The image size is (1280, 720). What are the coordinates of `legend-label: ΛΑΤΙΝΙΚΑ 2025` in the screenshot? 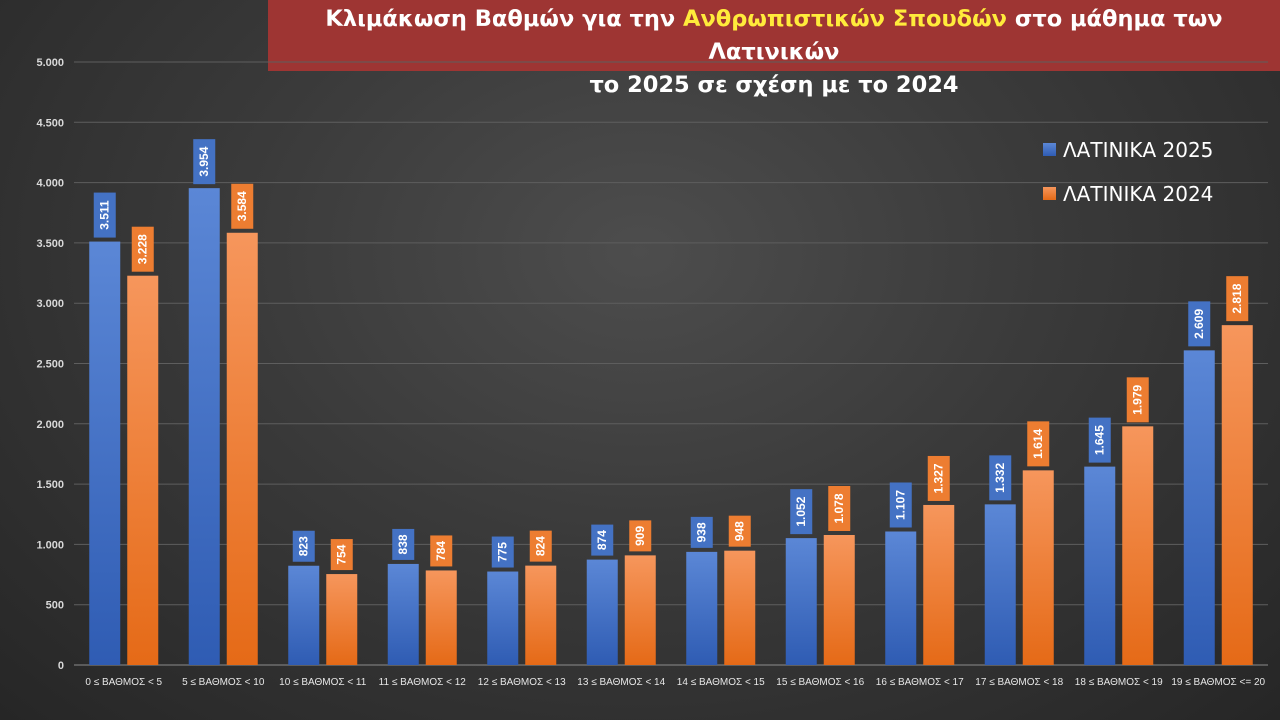 It's located at (1138, 150).